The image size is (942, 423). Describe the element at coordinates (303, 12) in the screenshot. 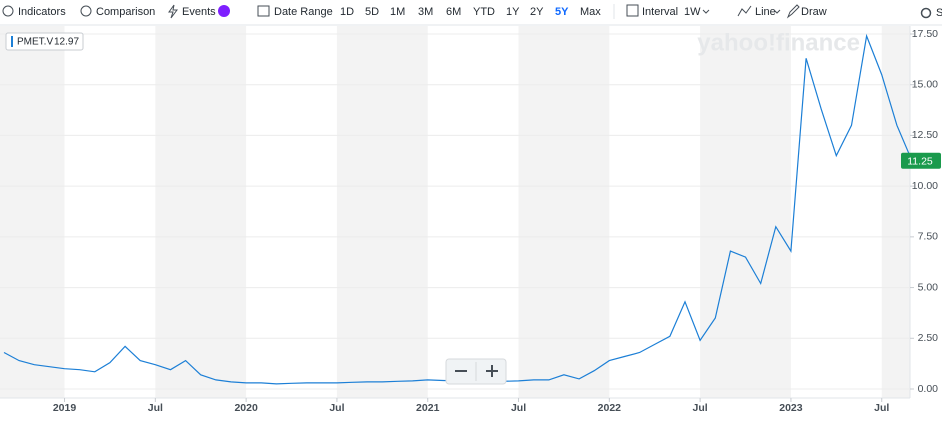

I see `date-range-button: Date Range` at that location.